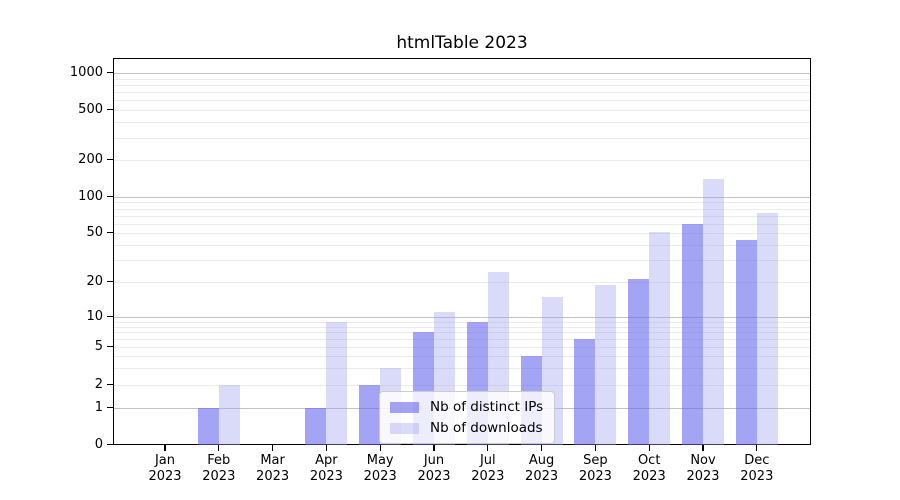 Image resolution: width=900 pixels, height=500 pixels. Describe the element at coordinates (94, 316) in the screenshot. I see `y-tick-label-10: 10` at that location.